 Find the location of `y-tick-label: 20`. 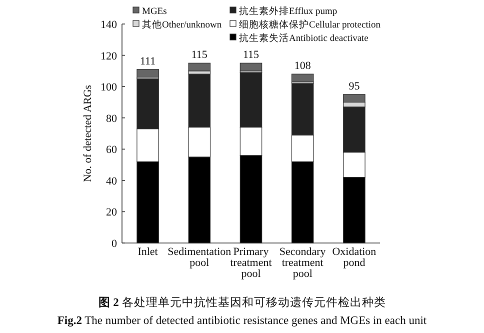

y-tick-label: 20 is located at coordinates (112, 212).